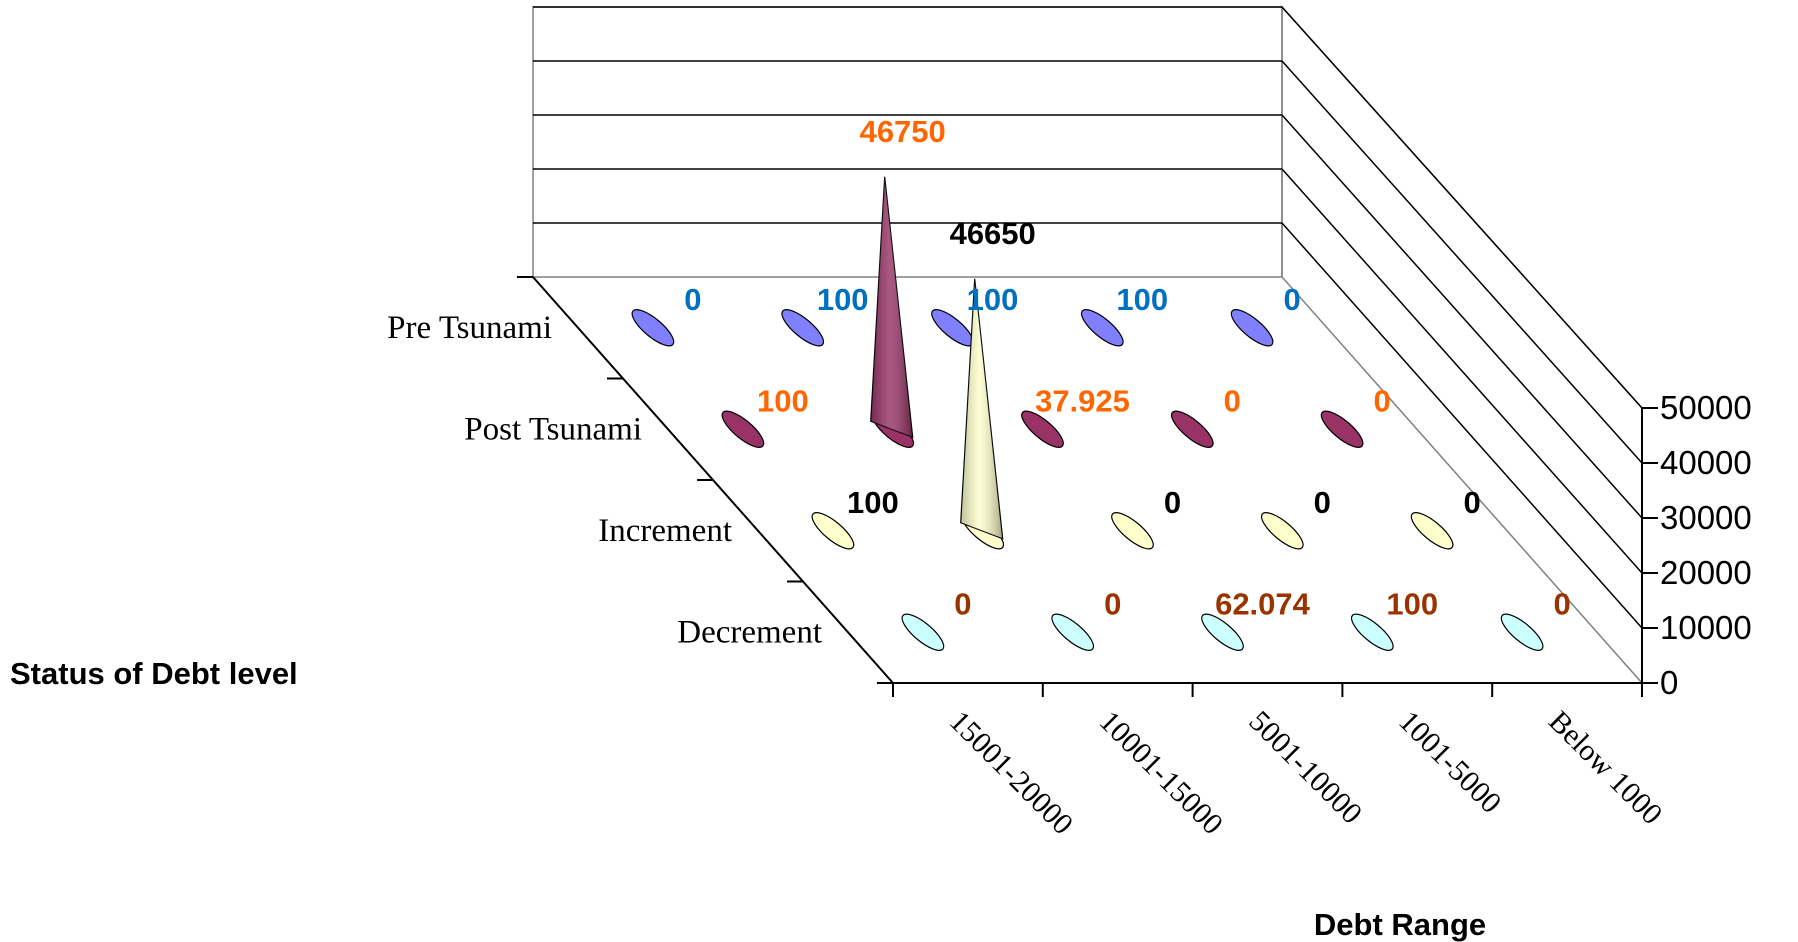 This screenshot has height=942, width=1798. I want to click on data-label: 62.074, so click(1263, 603).